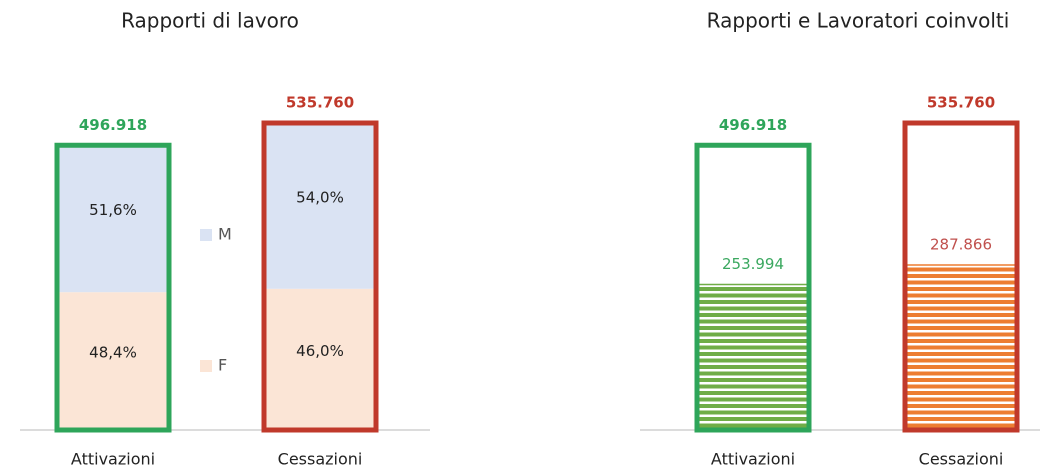 This screenshot has height=472, width=1053. What do you see at coordinates (961, 245) in the screenshot?
I see `value-label: 287.866` at bounding box center [961, 245].